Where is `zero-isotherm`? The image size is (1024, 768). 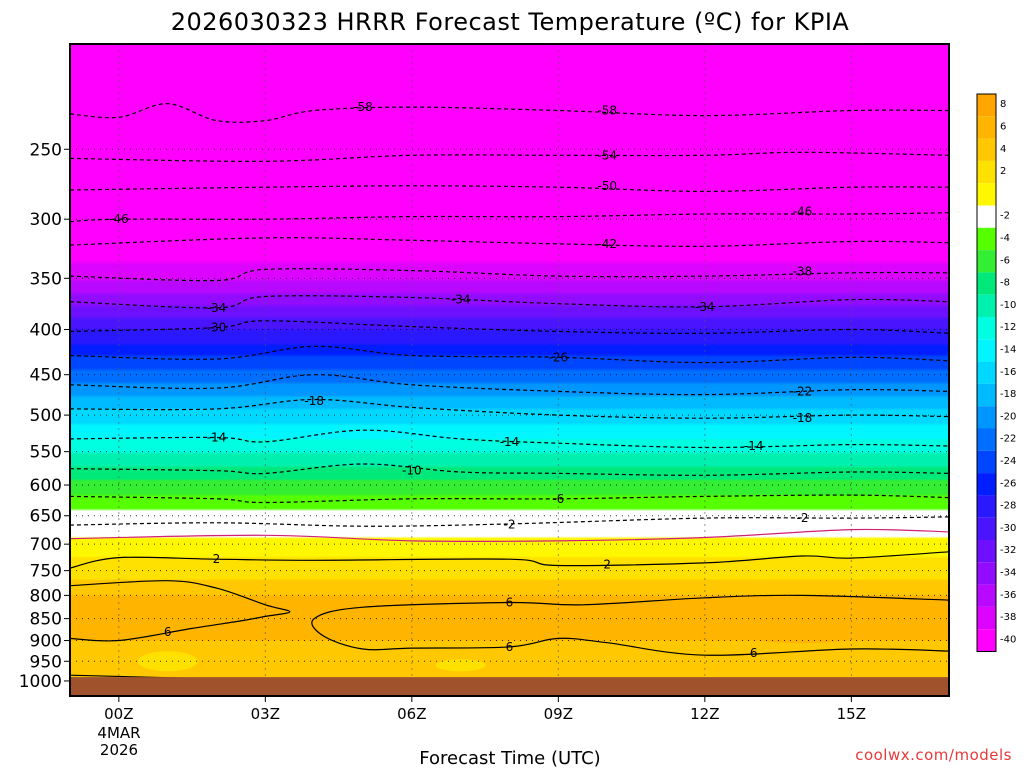 zero-isotherm is located at coordinates (509, 535).